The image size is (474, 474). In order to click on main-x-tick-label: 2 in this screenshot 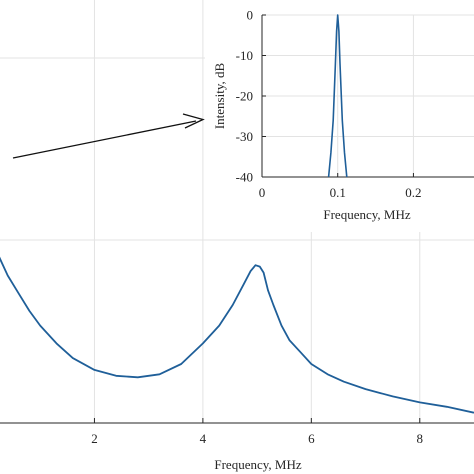, I will do `click(94, 438)`.